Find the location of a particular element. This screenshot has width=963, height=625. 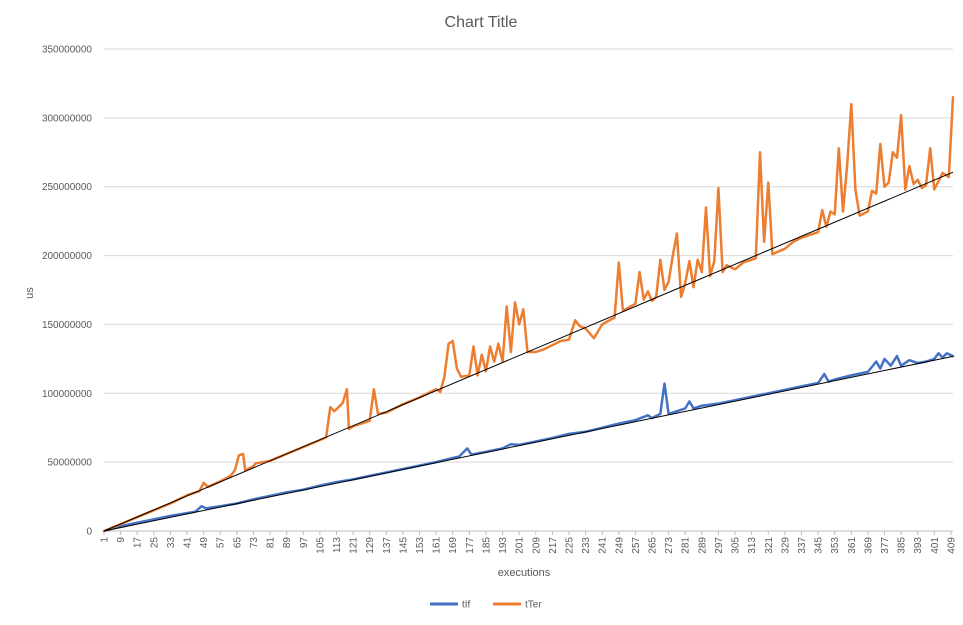

x-tick-label: 305 is located at coordinates (736, 545).